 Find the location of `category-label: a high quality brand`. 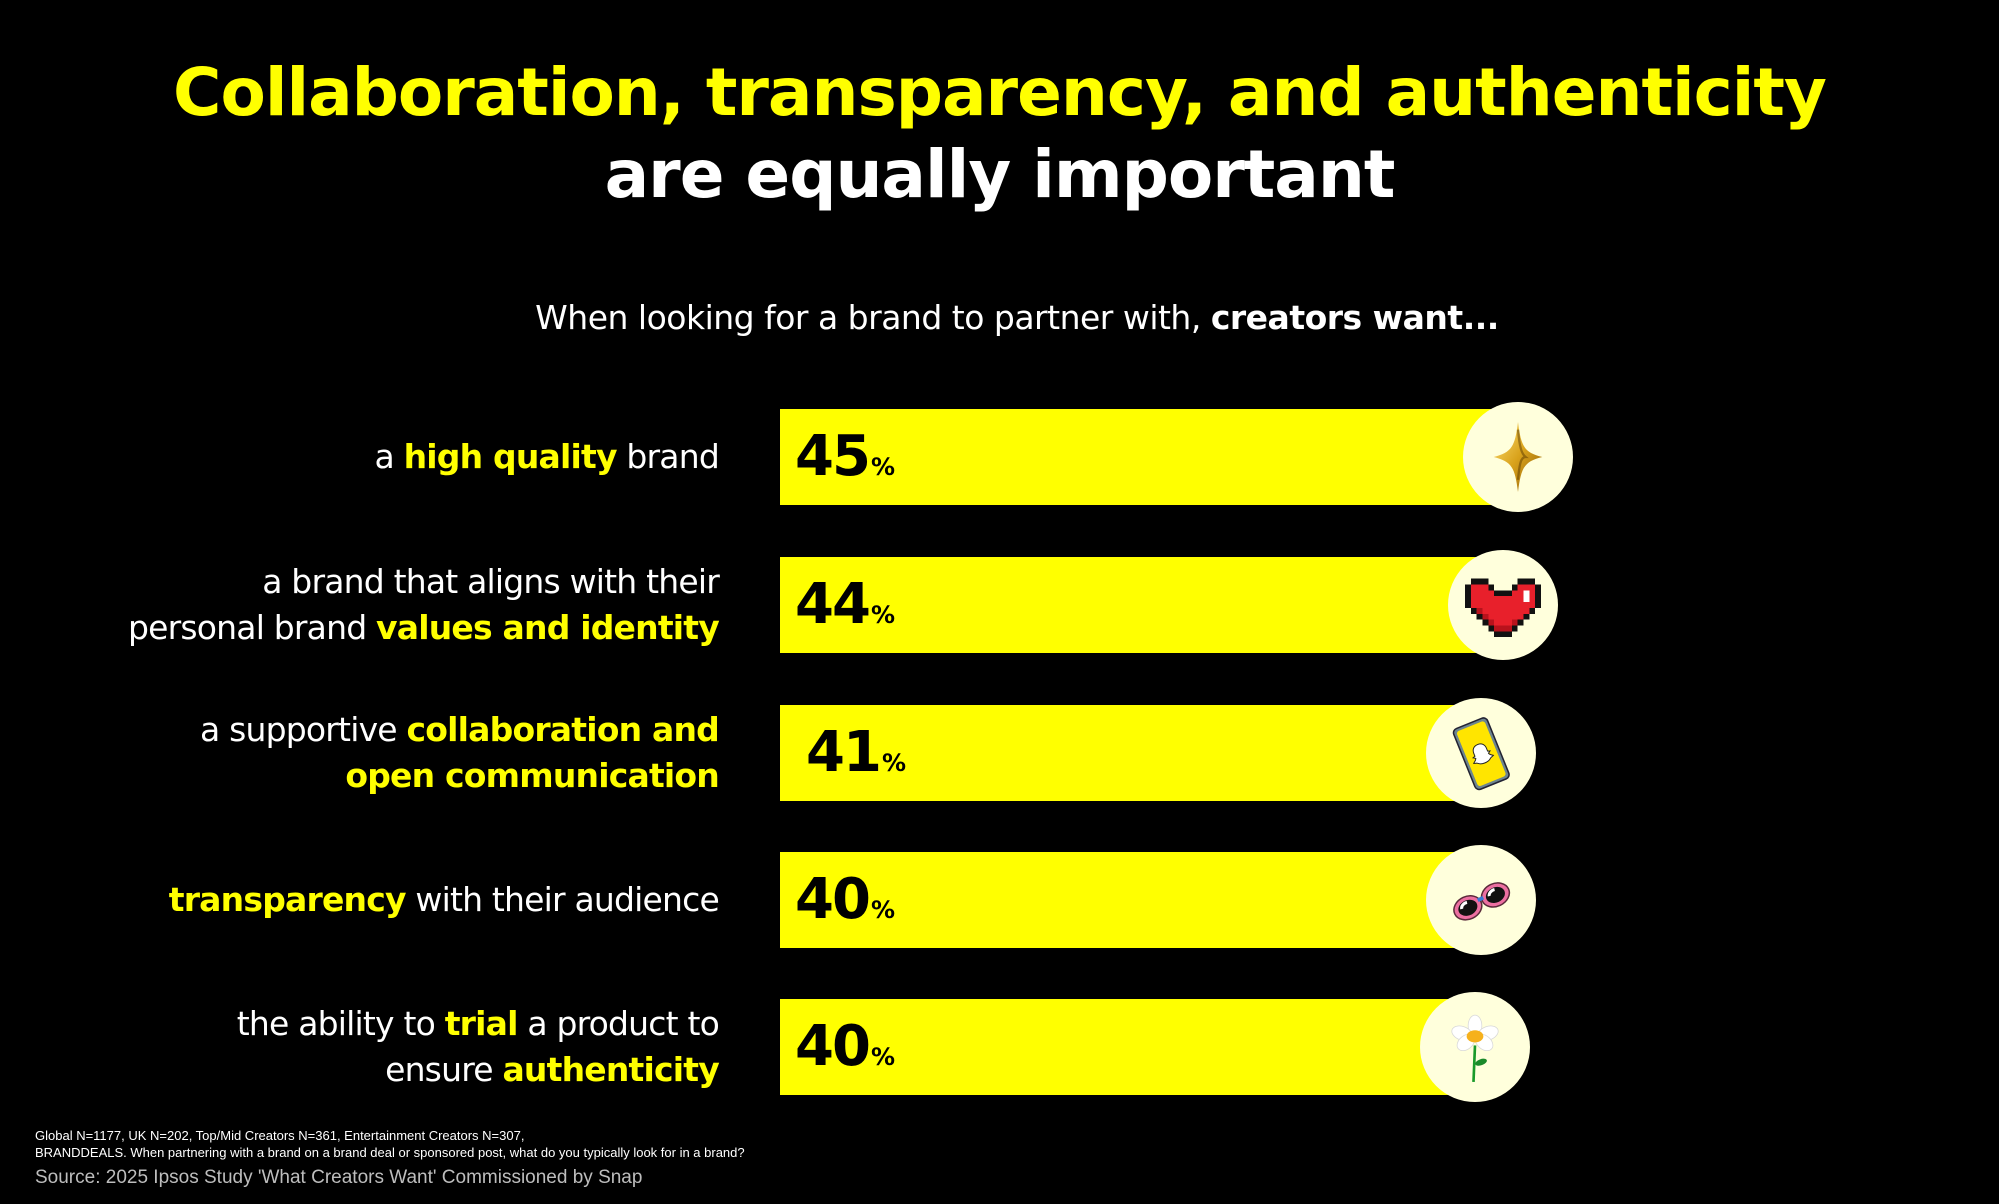

category-label: a high quality brand is located at coordinates (546, 457).